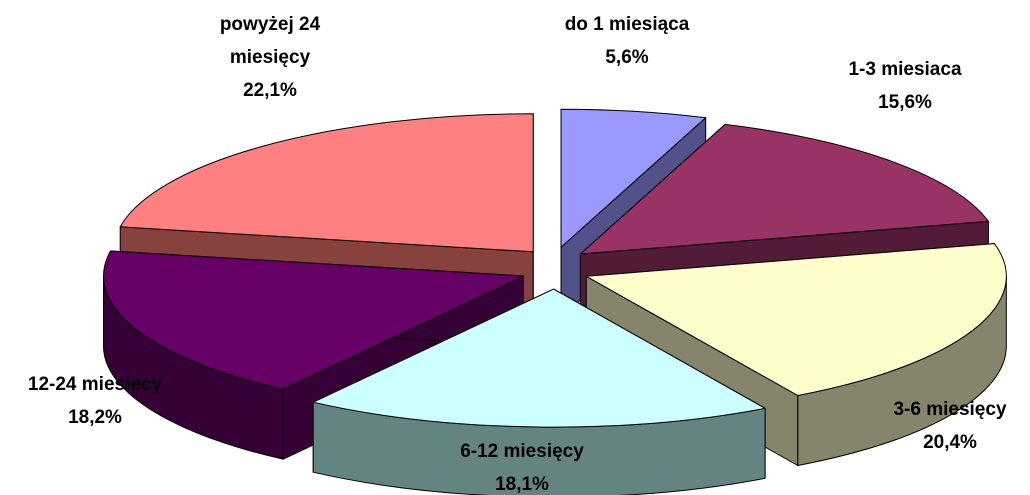  I want to click on slice-label-do-1-miesiaca: do 1 miesiąca 5,6%, so click(627, 41).